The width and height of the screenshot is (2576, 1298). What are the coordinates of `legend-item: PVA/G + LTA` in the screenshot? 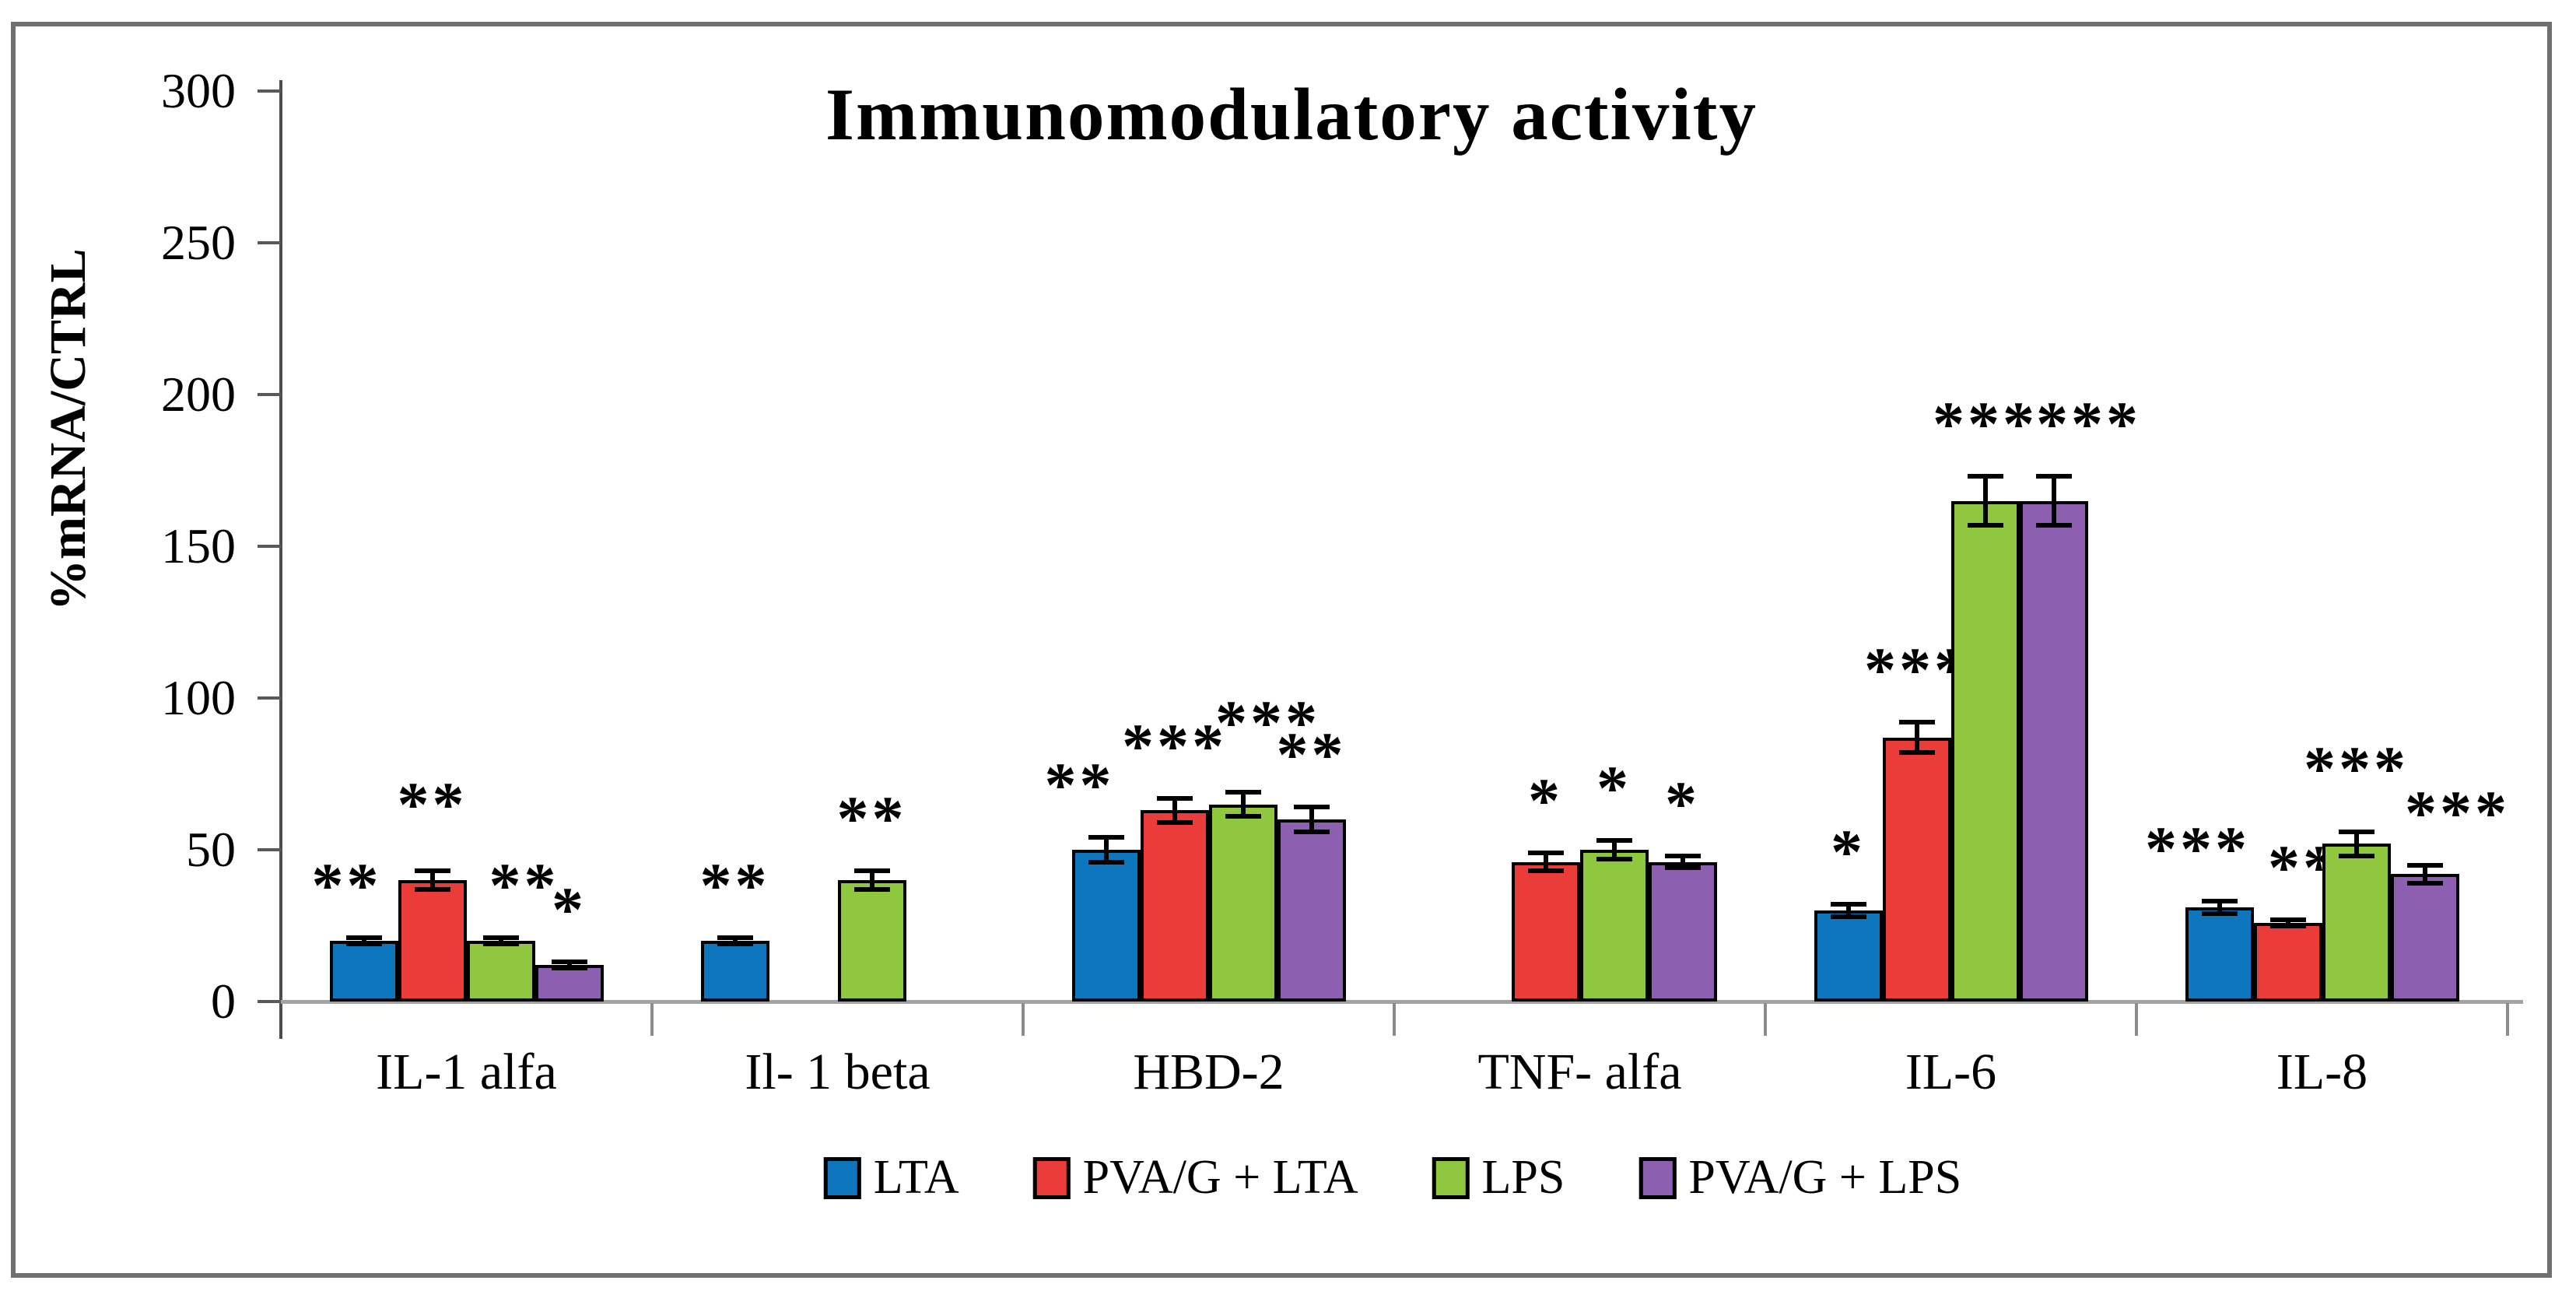 It's located at (1195, 1178).